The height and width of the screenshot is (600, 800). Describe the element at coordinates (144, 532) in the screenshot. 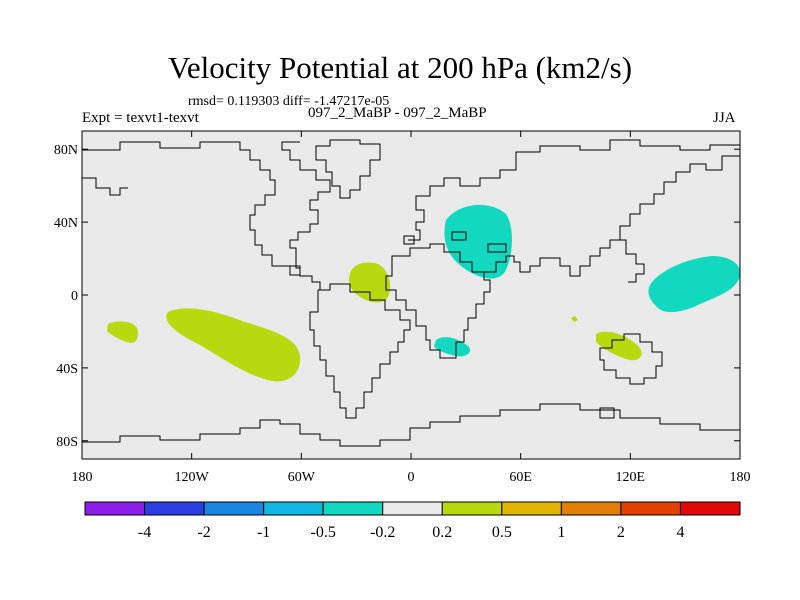

I see `colorbar-label: -4` at that location.